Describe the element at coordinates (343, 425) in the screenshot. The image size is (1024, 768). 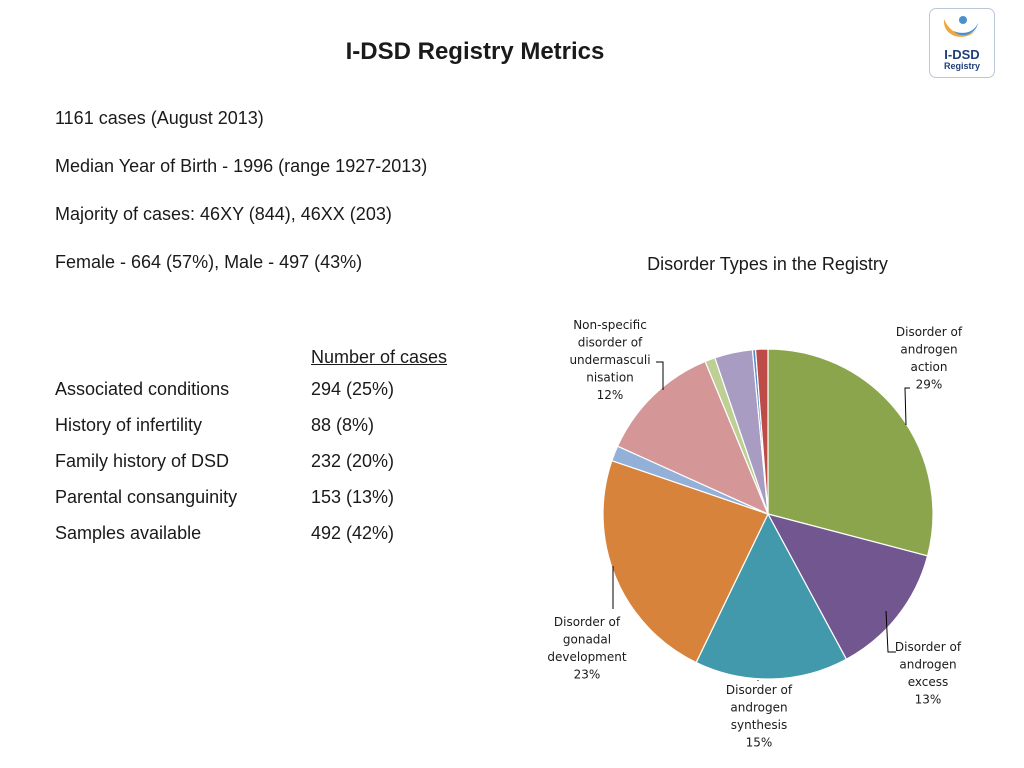
I see `table-row-value: 88 (8%)` at that location.